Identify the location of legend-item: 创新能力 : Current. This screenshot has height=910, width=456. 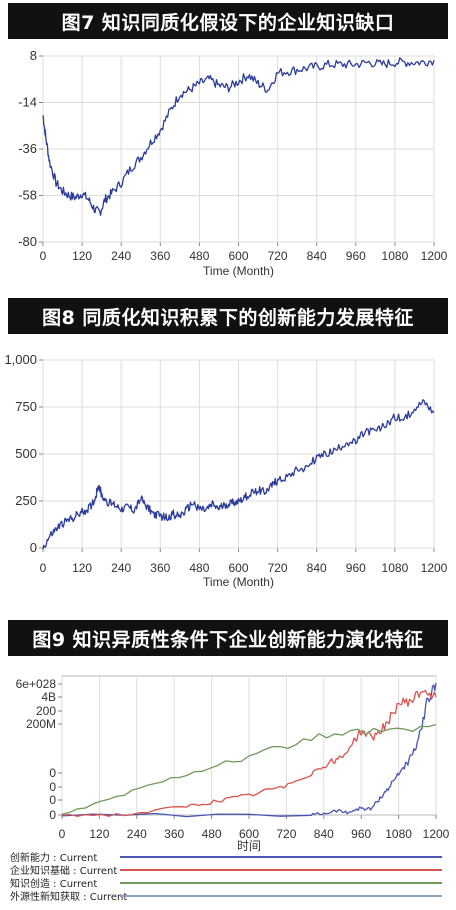
(226, 857).